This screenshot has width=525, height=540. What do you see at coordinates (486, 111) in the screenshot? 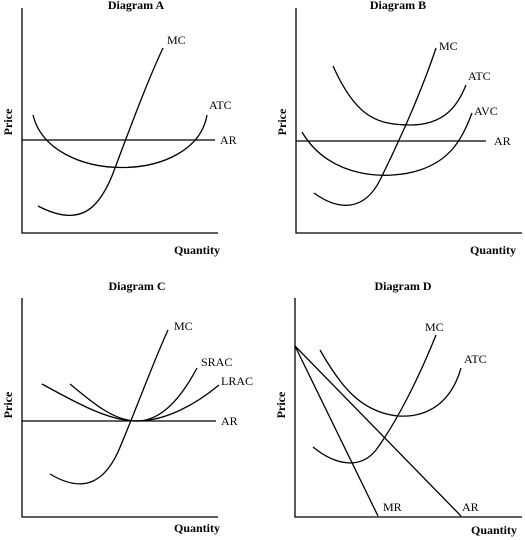
I see `diagram-b-avc-label: AVC` at bounding box center [486, 111].